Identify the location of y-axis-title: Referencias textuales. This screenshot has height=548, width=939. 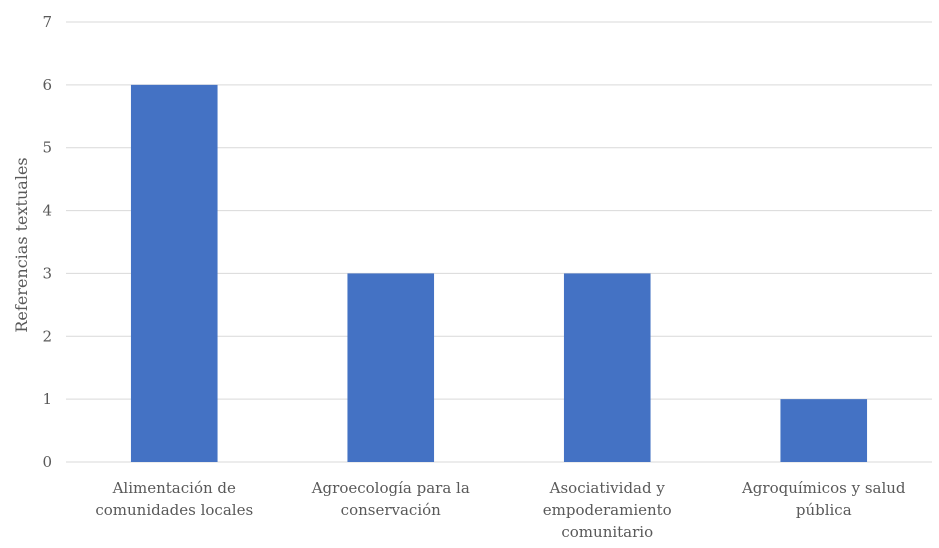
(21, 244).